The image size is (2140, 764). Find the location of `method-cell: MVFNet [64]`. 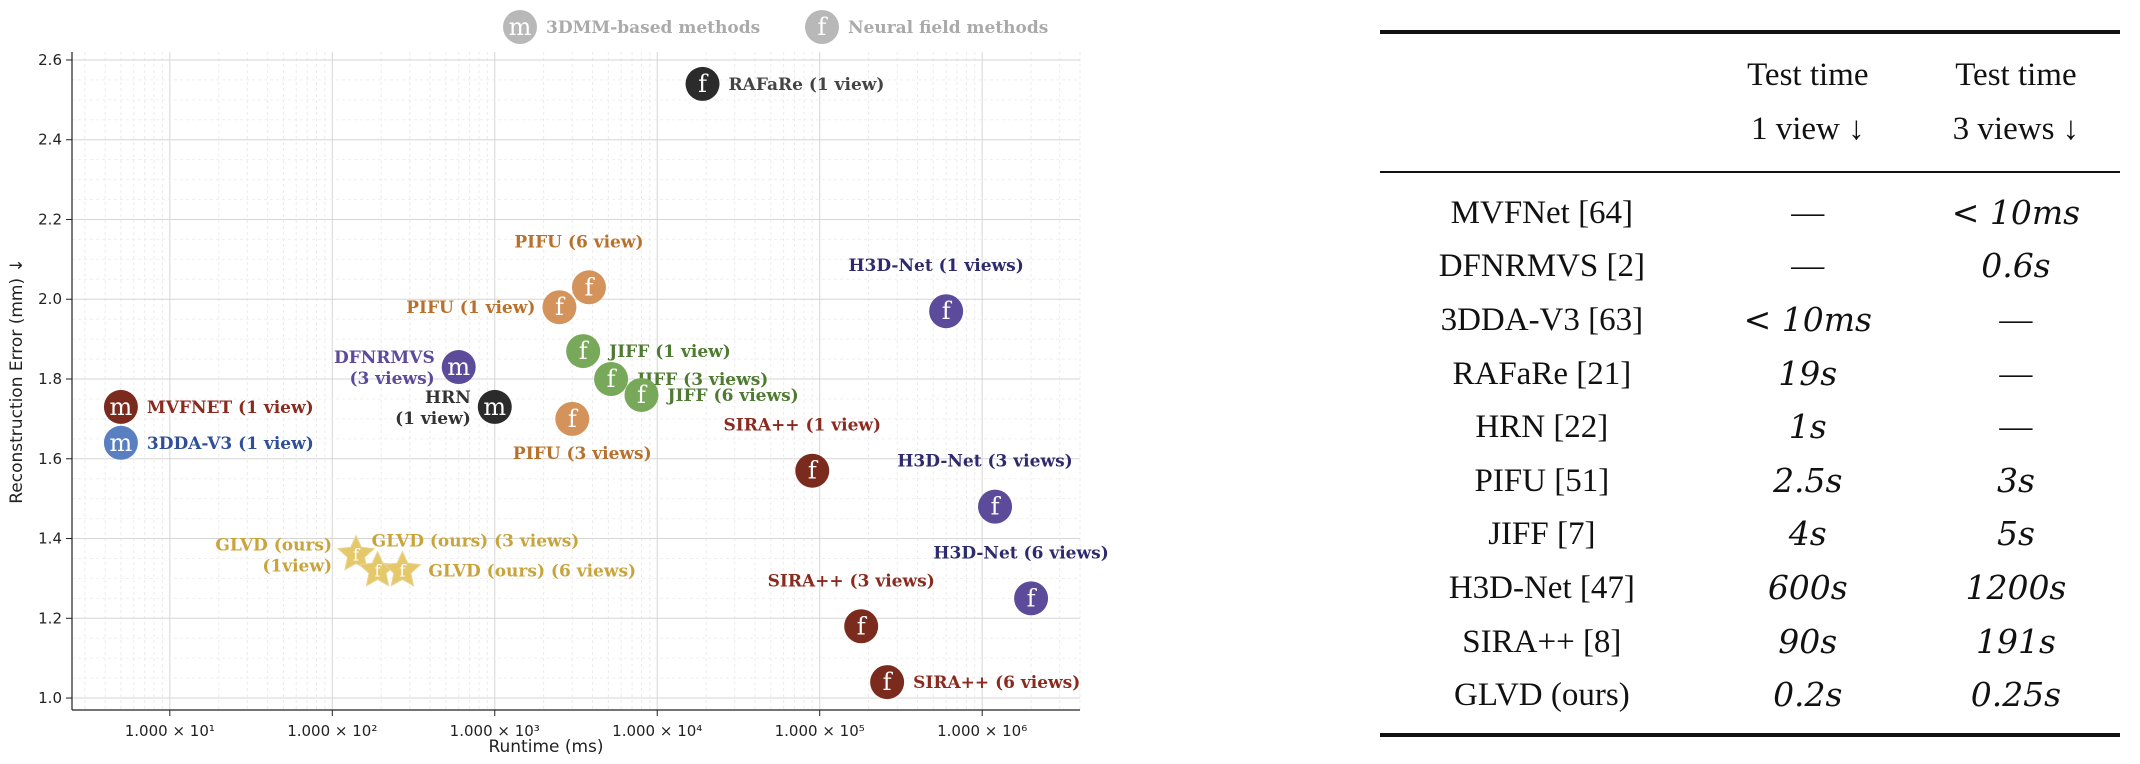

method-cell: MVFNet [64] is located at coordinates (1542, 212).